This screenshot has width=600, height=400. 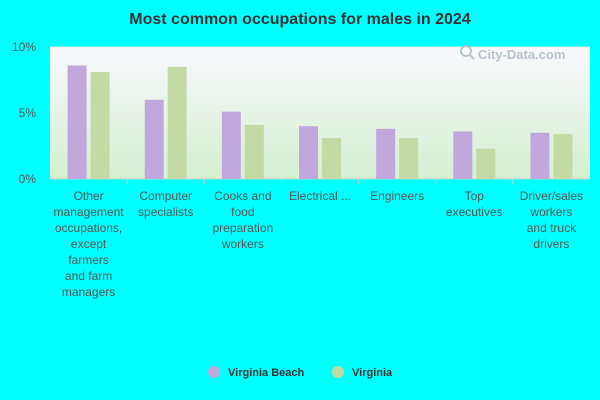 I want to click on watermark: City-Data.com, so click(x=512, y=53).